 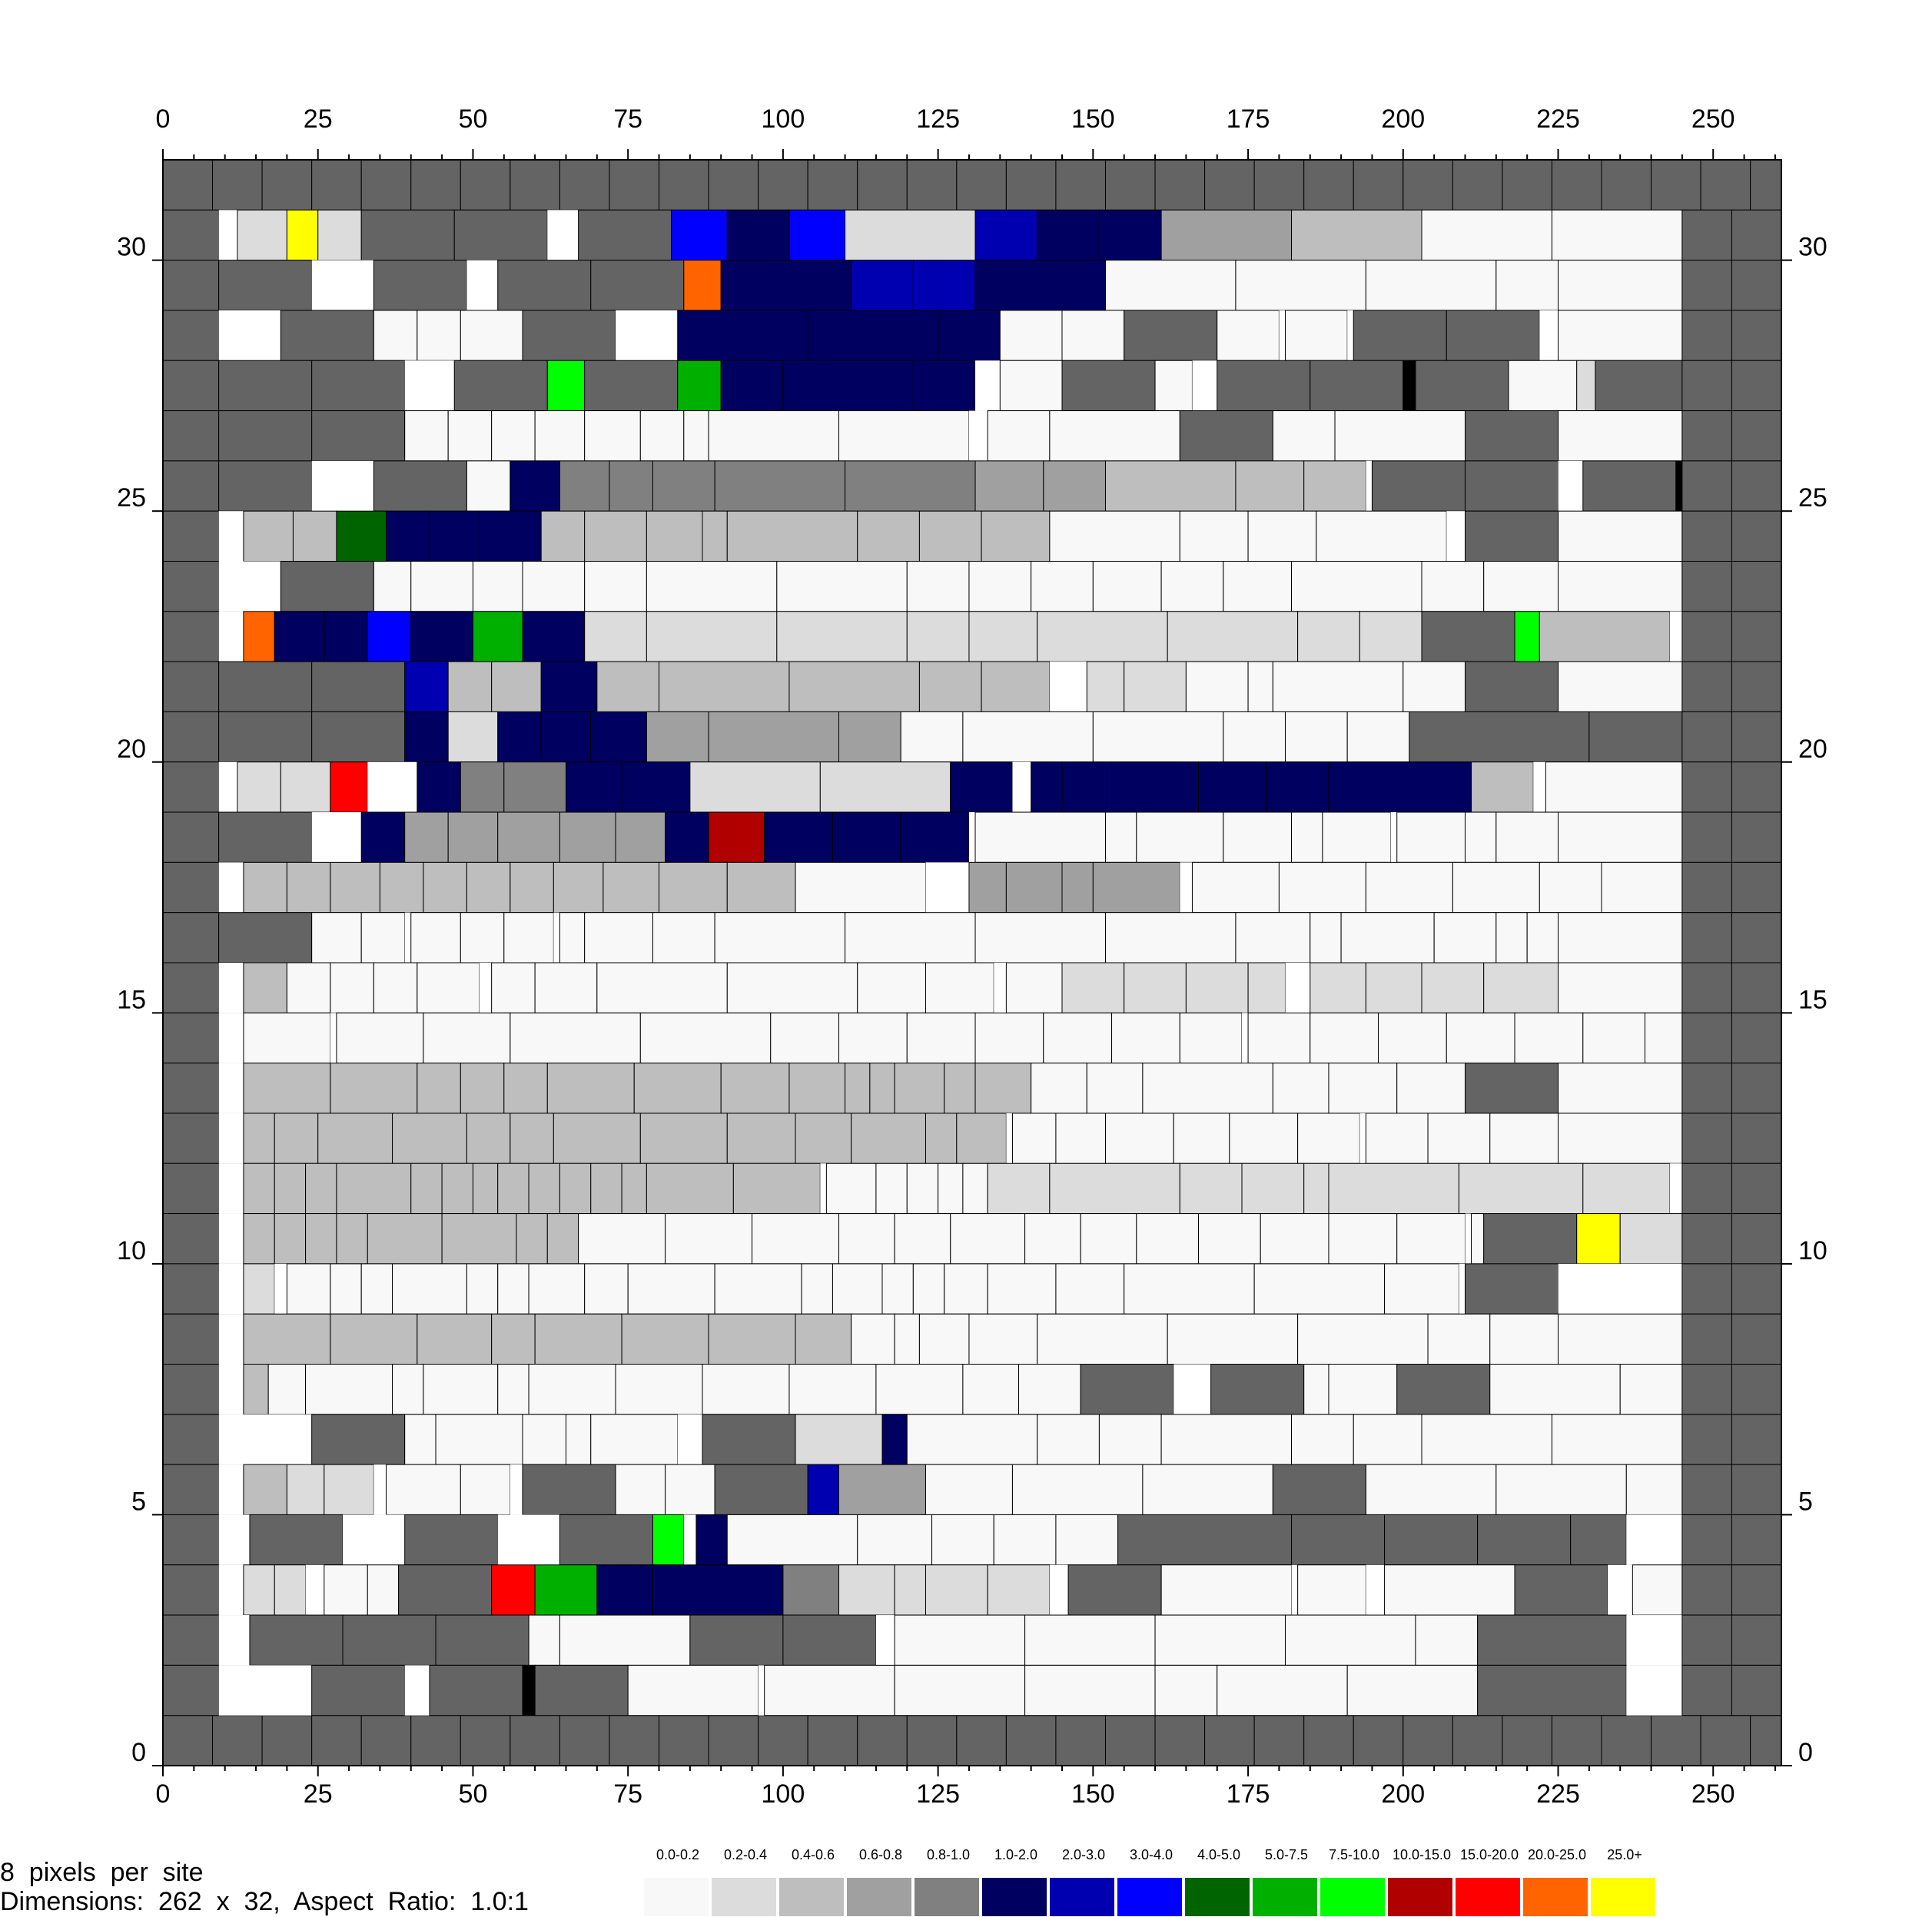 What do you see at coordinates (131, 749) in the screenshot?
I see `y-tick-label-left: 20` at bounding box center [131, 749].